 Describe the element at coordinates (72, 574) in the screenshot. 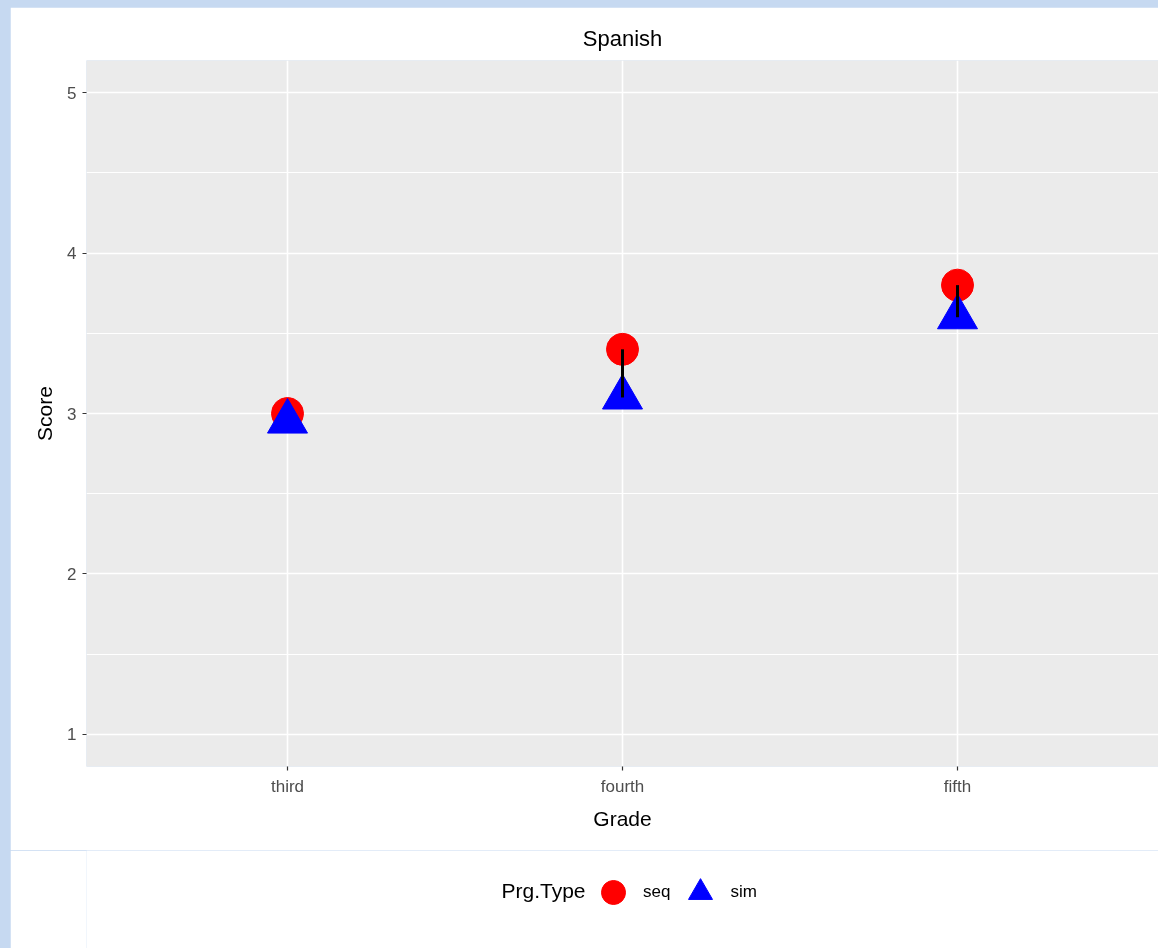

I see `y-tick-label: 2` at that location.